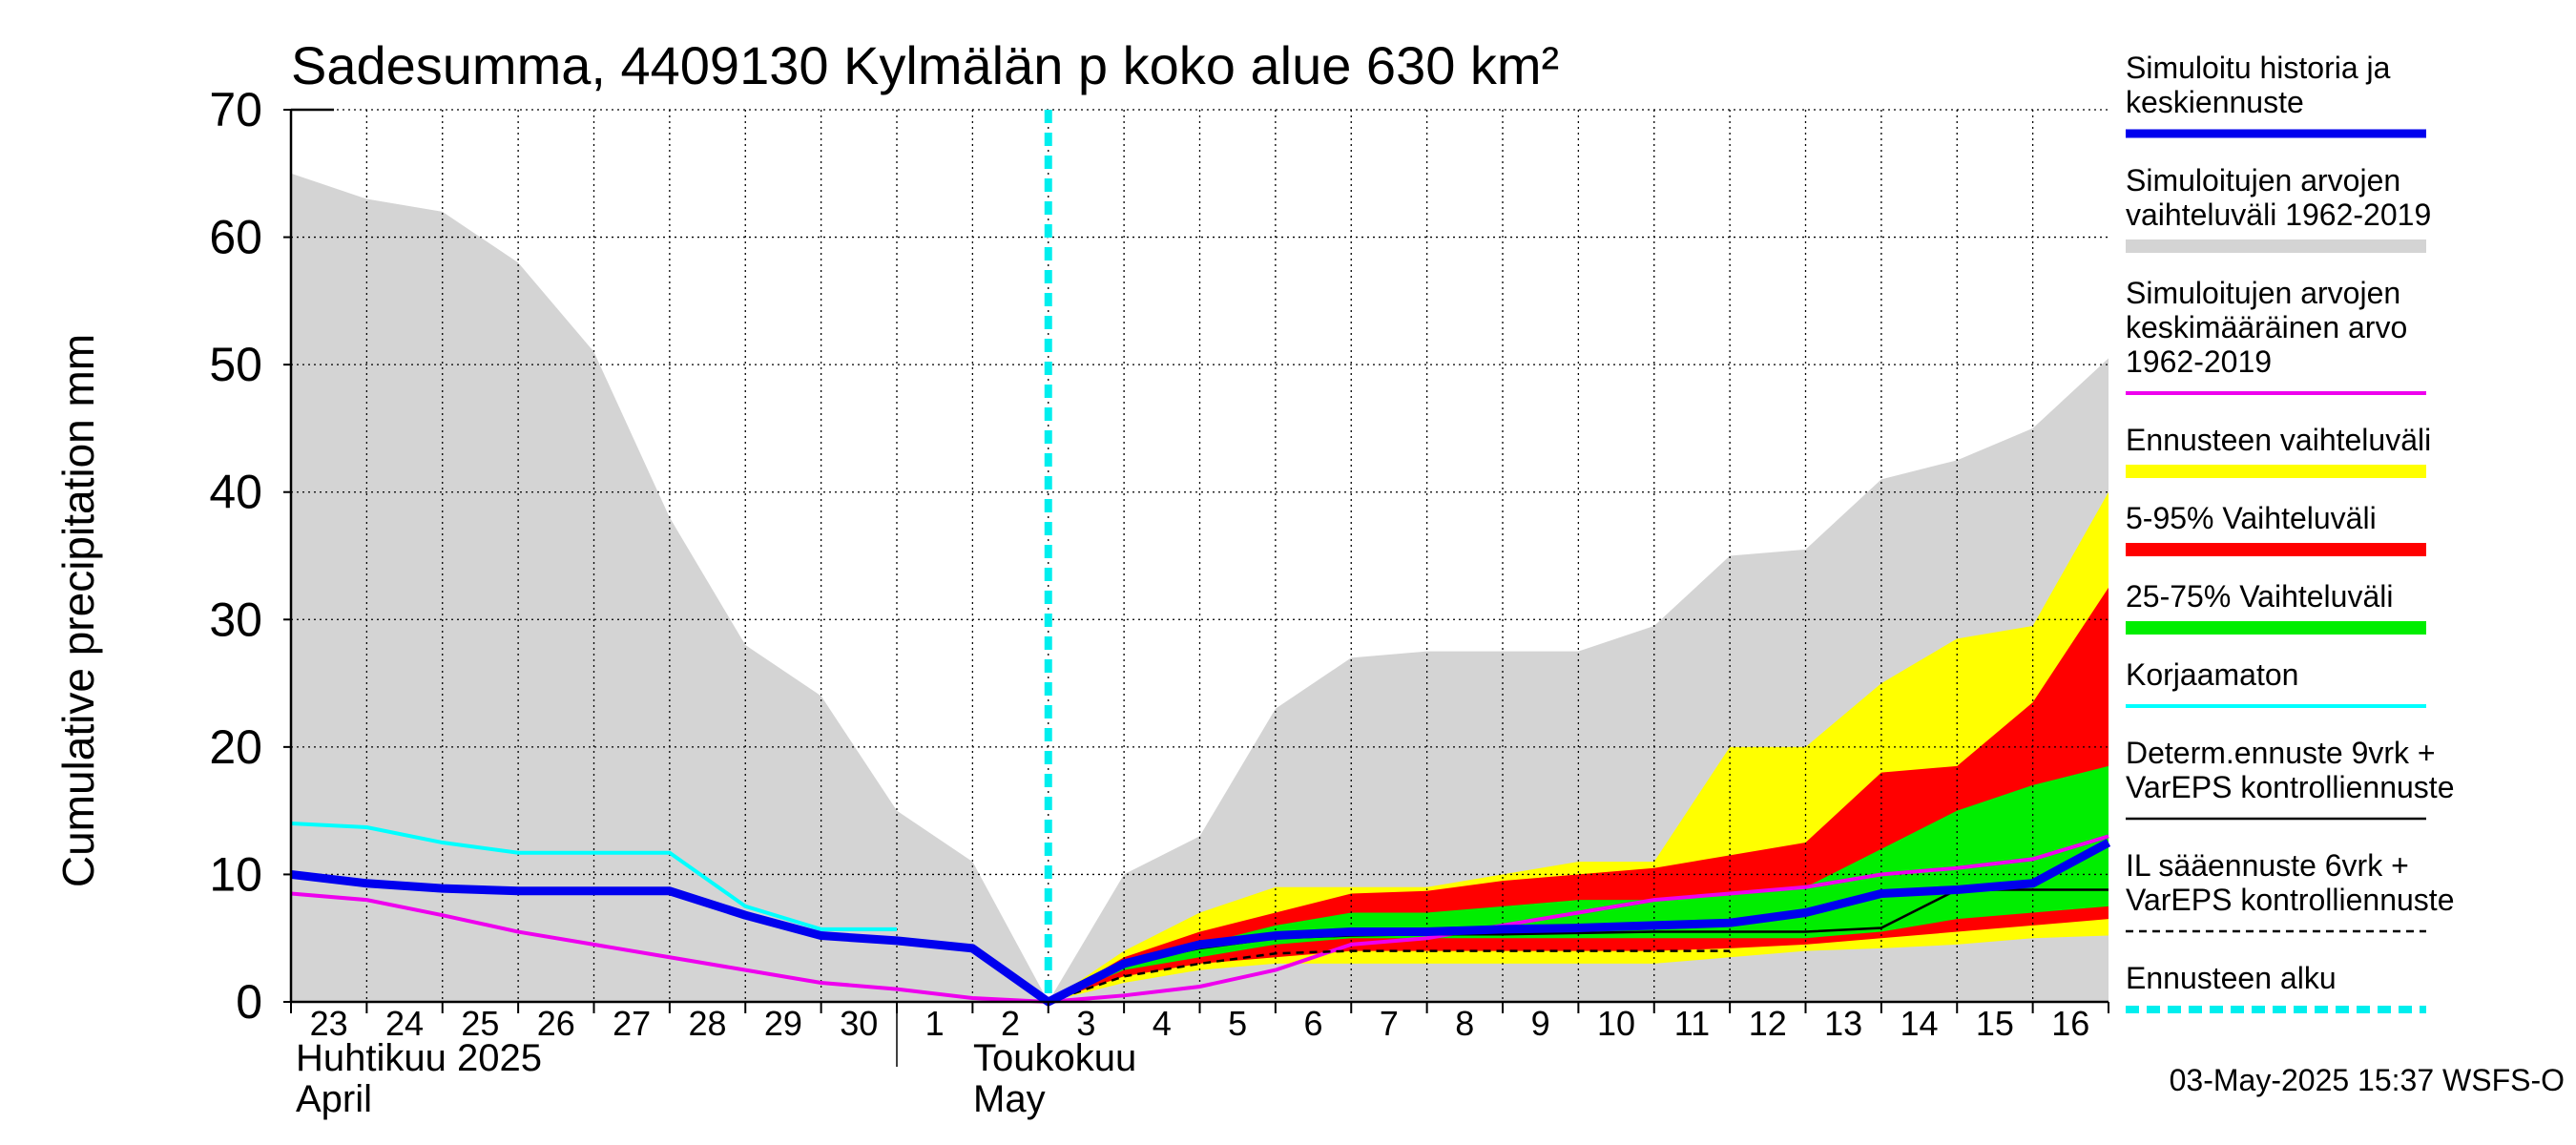  Describe the element at coordinates (2267, 866) in the screenshot. I see `legend-label: IL sääennuste 6vrk +` at that location.